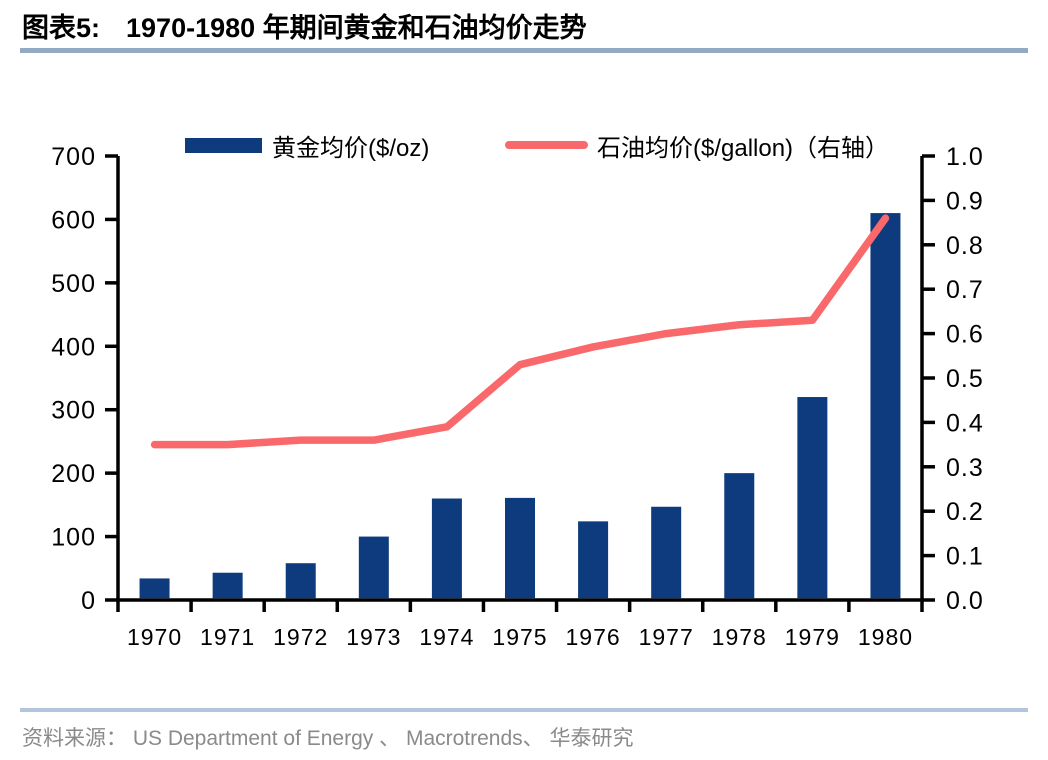 The width and height of the screenshot is (1048, 760). I want to click on x-axis-label: 1977, so click(666, 637).